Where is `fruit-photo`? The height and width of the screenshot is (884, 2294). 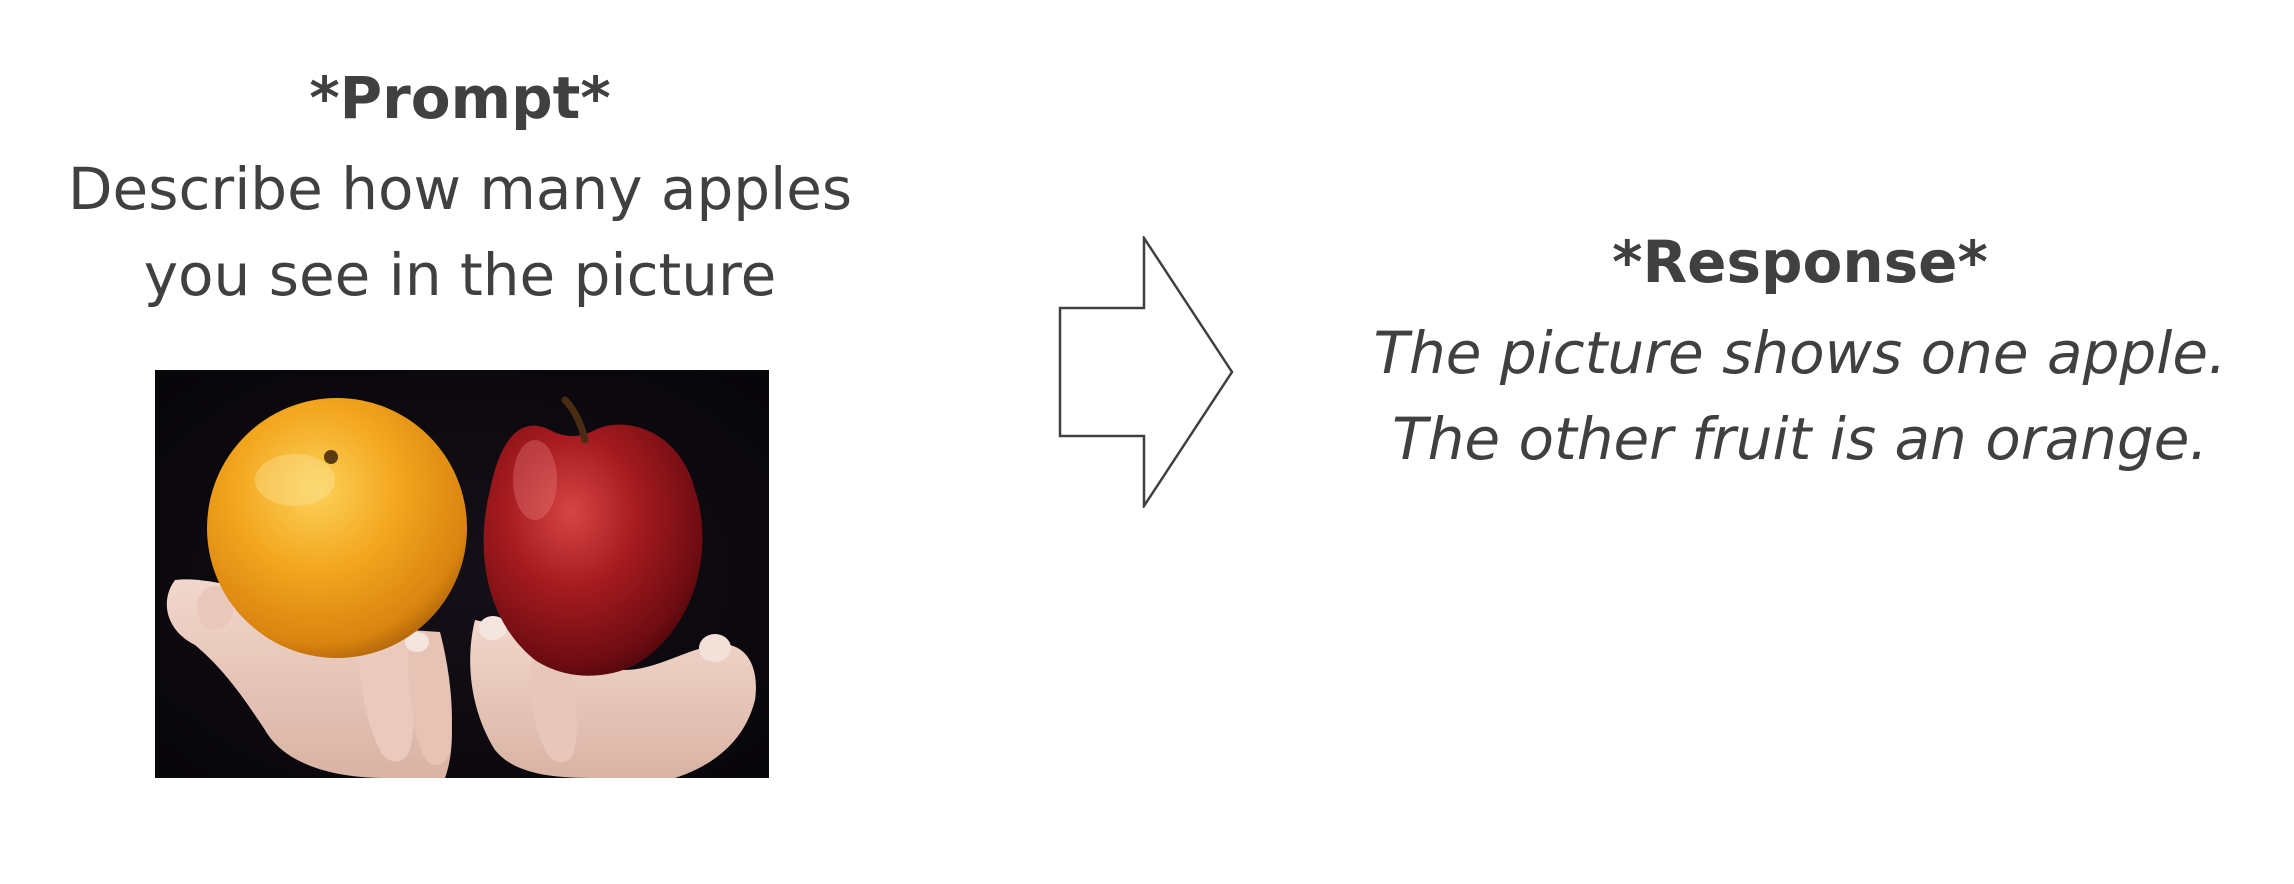 fruit-photo is located at coordinates (462, 574).